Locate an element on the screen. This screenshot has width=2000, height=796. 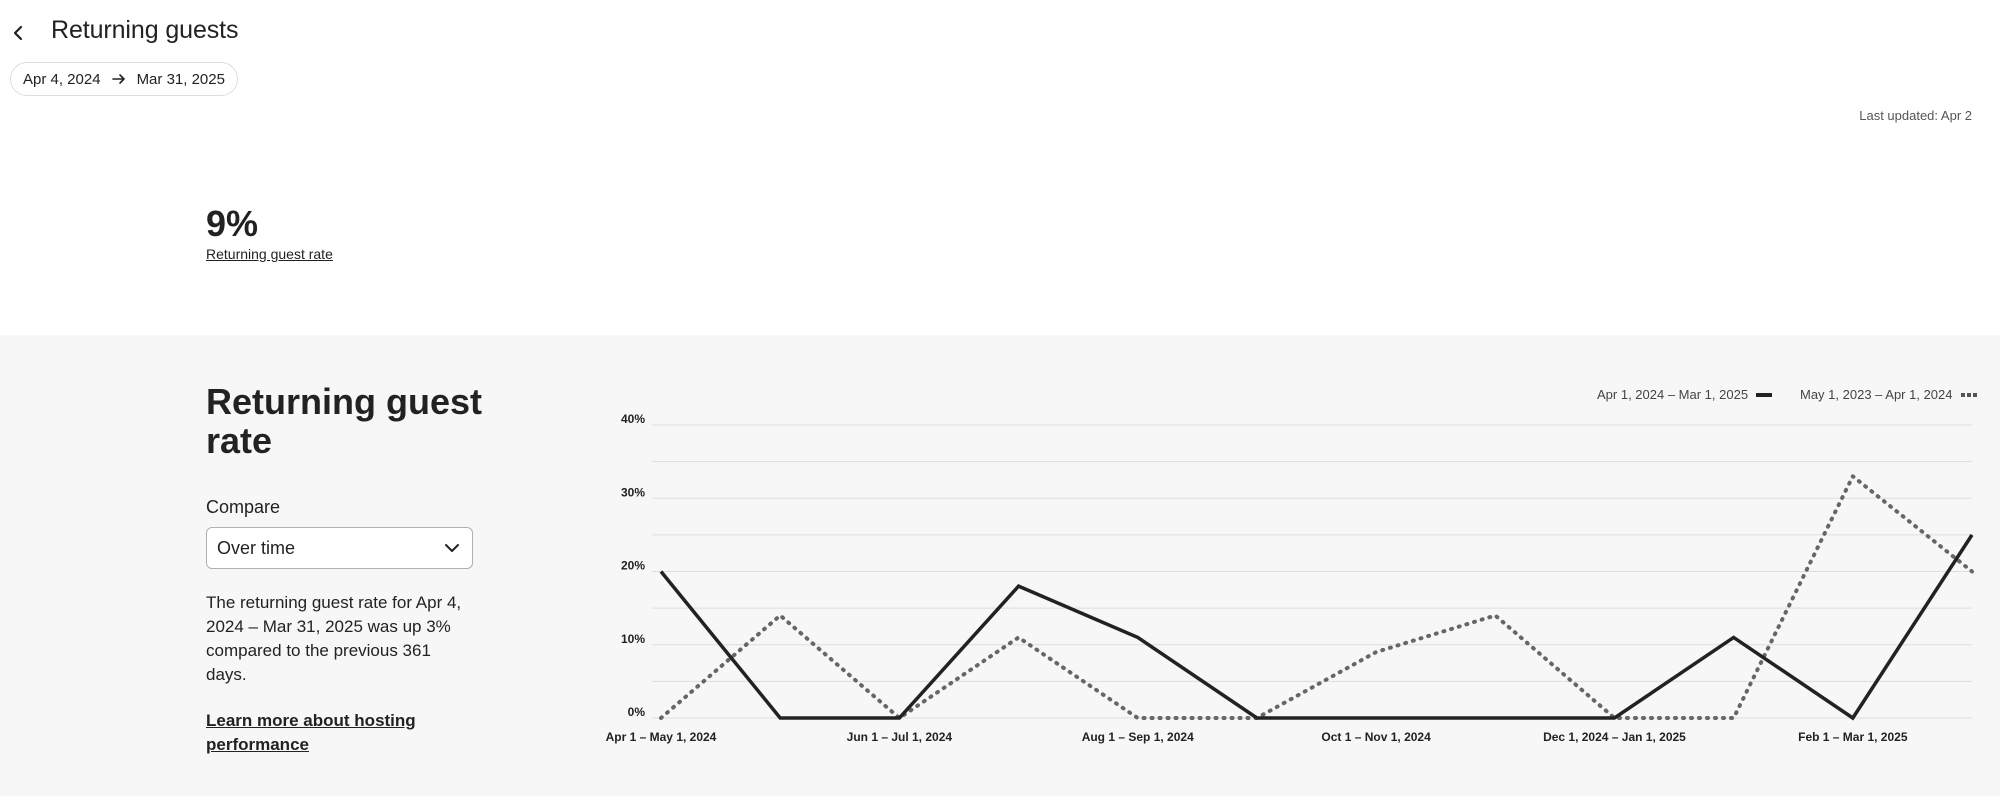
chevron-left-icon is located at coordinates (18, 33).